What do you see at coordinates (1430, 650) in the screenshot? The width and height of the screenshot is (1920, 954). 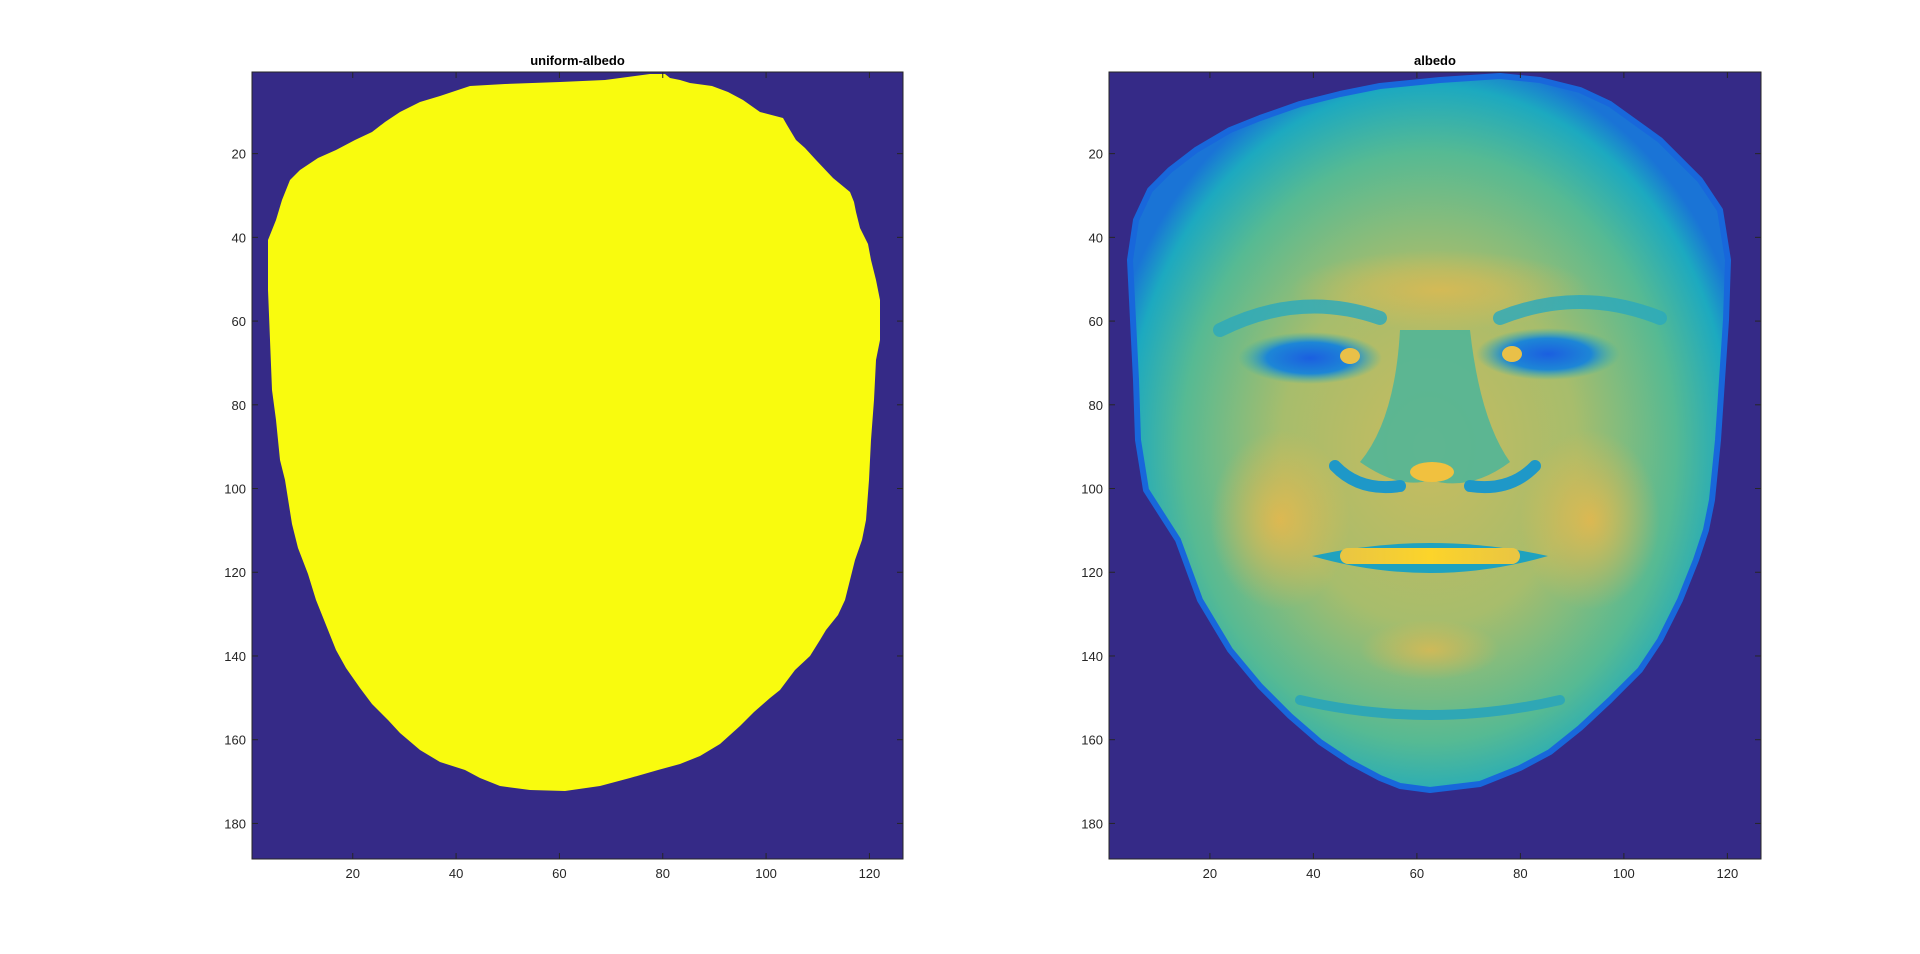 I see `chin-highlight` at bounding box center [1430, 650].